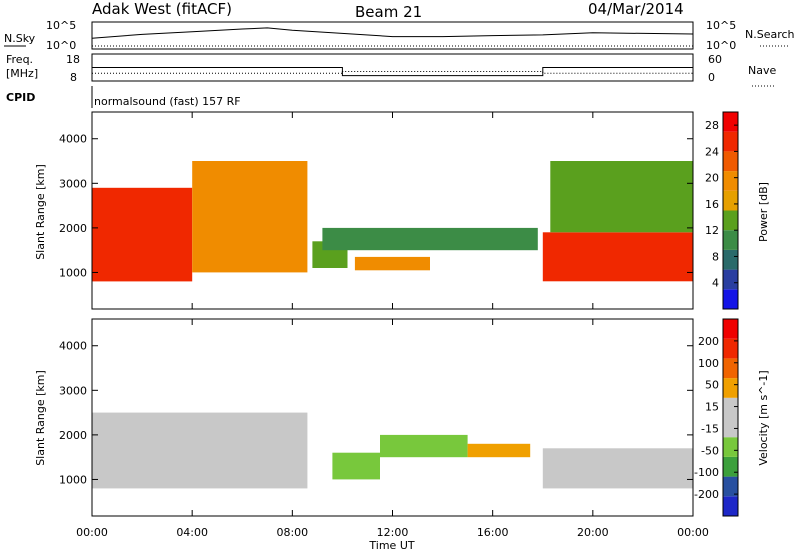 The height and width of the screenshot is (554, 800). What do you see at coordinates (392, 33) in the screenshot?
I see `noise-sky-line` at bounding box center [392, 33].